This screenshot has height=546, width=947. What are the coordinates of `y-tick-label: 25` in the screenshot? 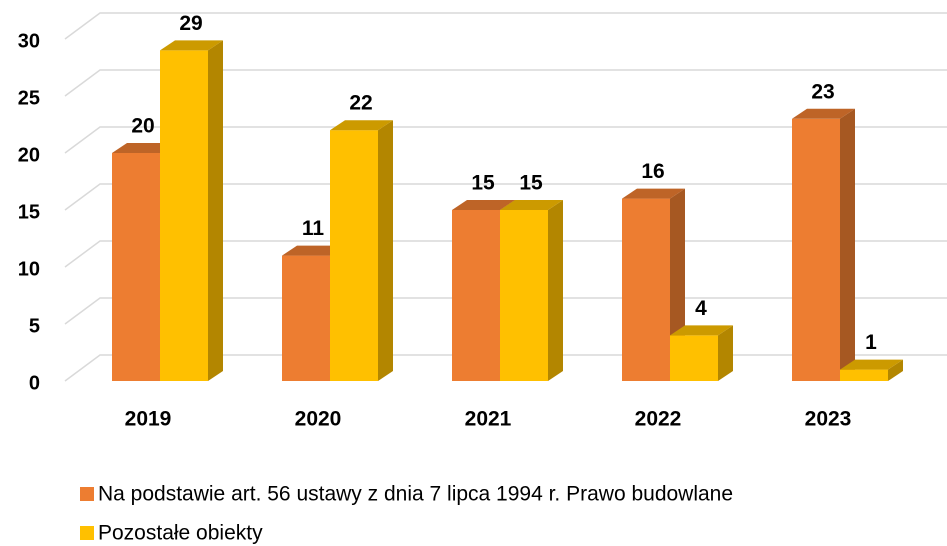 It's located at (29, 98).